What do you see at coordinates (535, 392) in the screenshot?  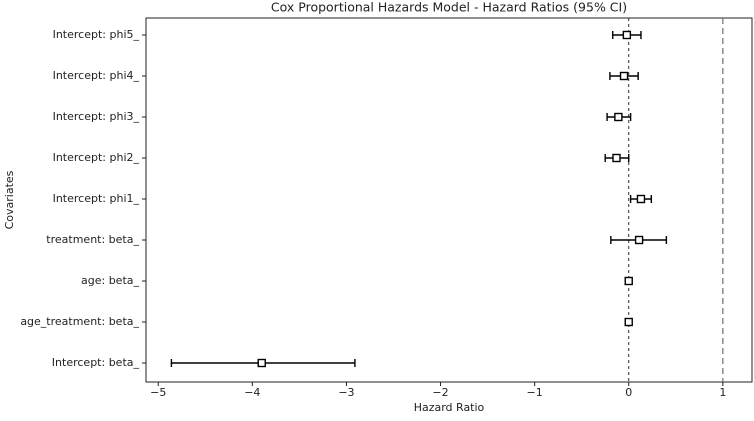 I see `x-tick-label: −1` at bounding box center [535, 392].